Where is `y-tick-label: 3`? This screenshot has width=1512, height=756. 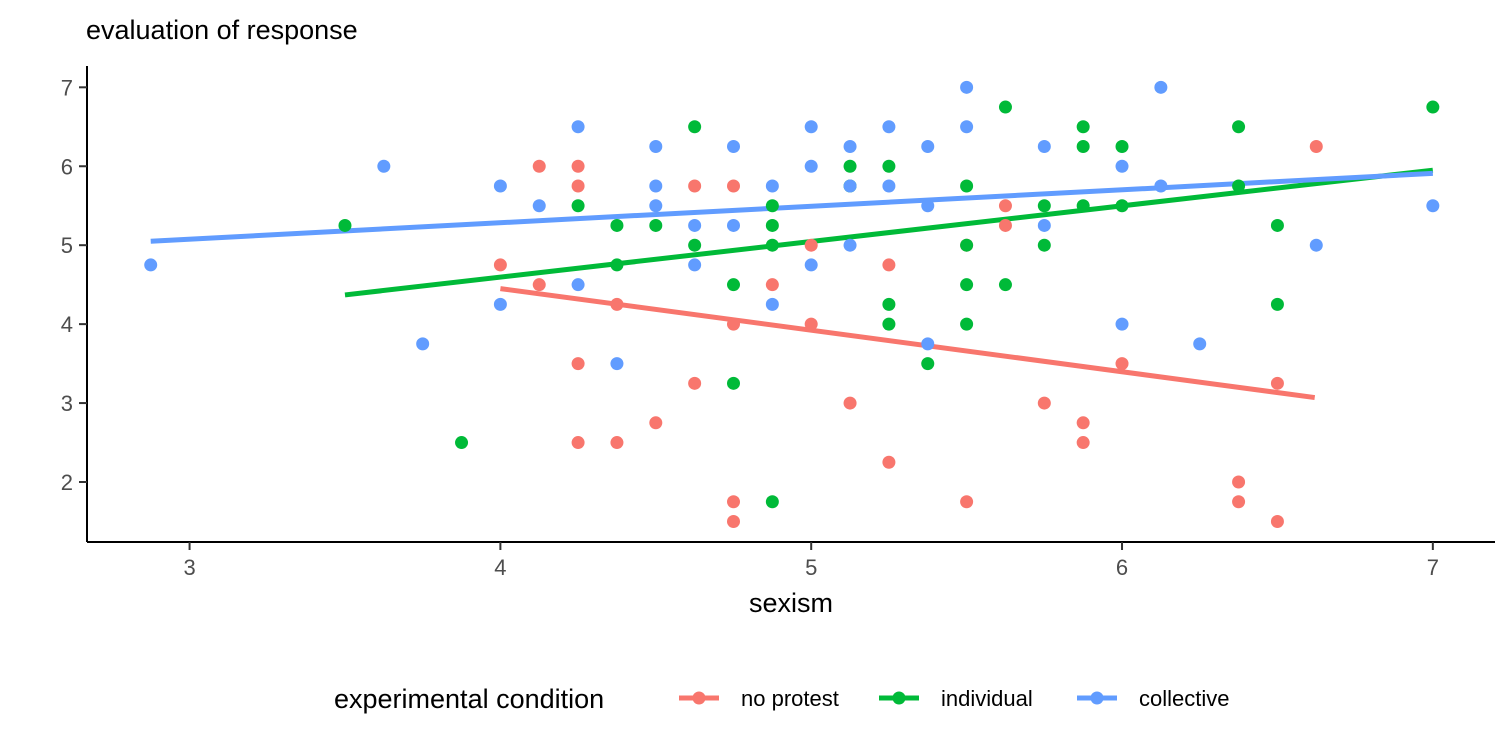
y-tick-label: 3 is located at coordinates (67, 403).